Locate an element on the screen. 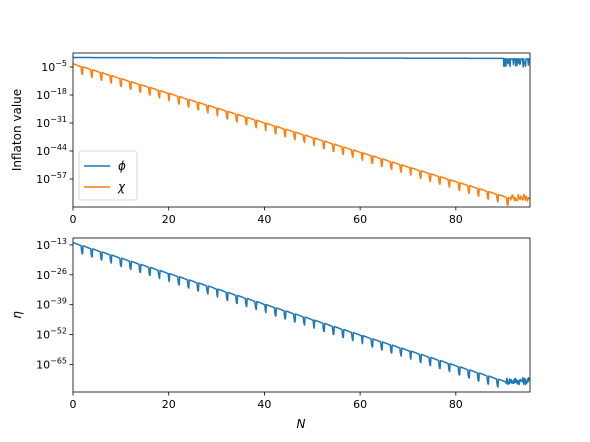 This screenshot has width=590, height=442. legend: ϕ χ is located at coordinates (108, 175).